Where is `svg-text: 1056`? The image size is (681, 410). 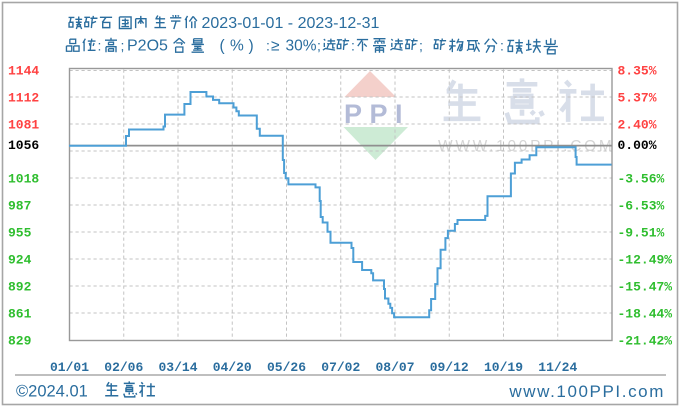 svg-text: 1056 is located at coordinates (23, 145).